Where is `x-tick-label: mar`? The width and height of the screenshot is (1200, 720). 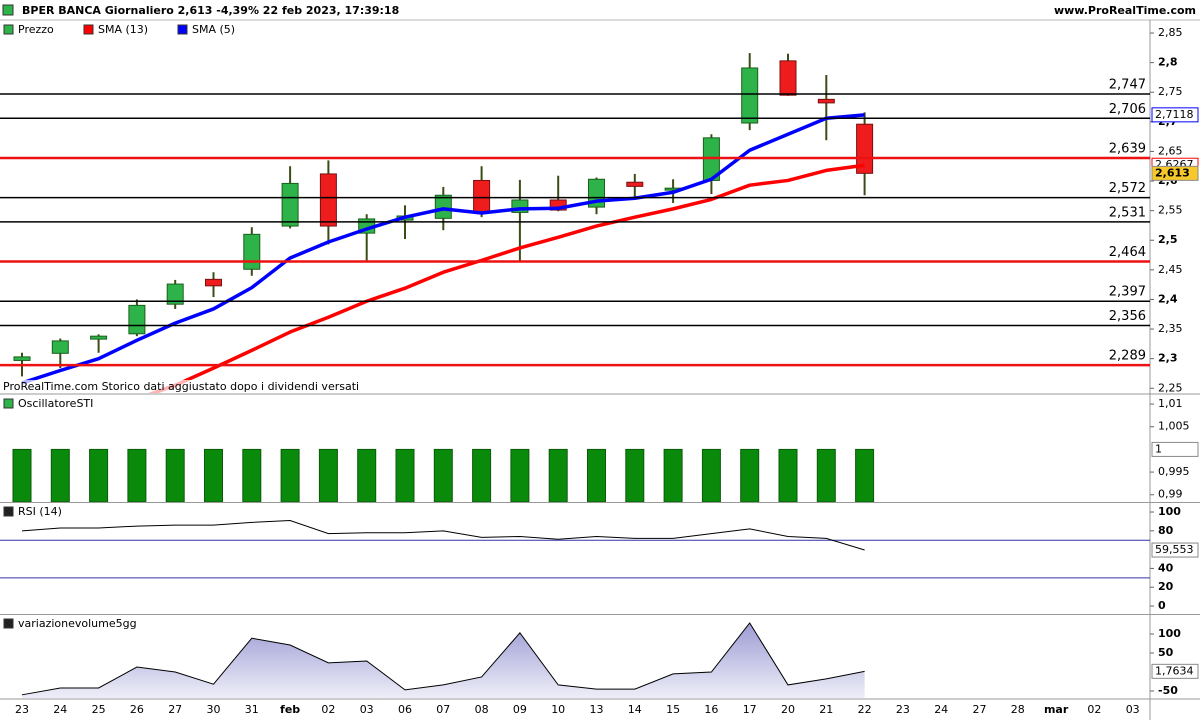 x-tick-label: mar is located at coordinates (1056, 709).